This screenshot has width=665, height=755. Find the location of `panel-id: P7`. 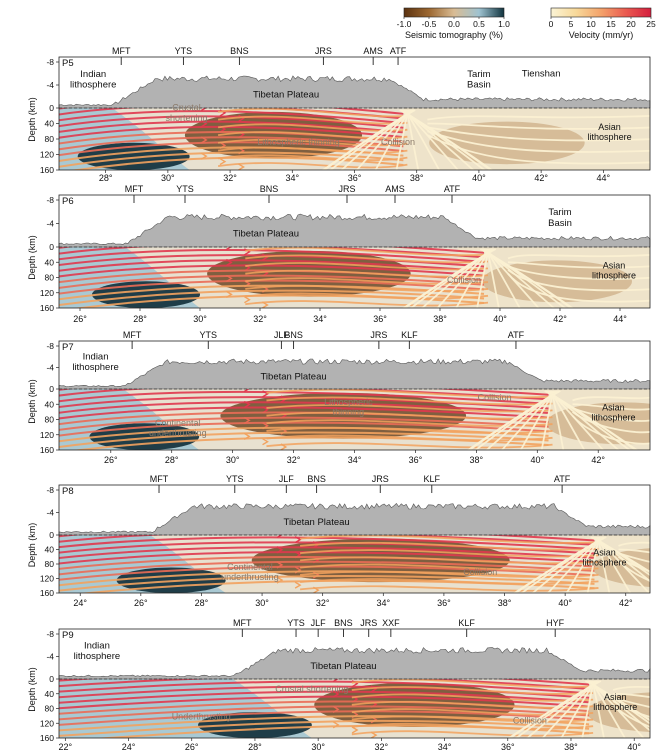

panel-id: P7 is located at coordinates (68, 347).